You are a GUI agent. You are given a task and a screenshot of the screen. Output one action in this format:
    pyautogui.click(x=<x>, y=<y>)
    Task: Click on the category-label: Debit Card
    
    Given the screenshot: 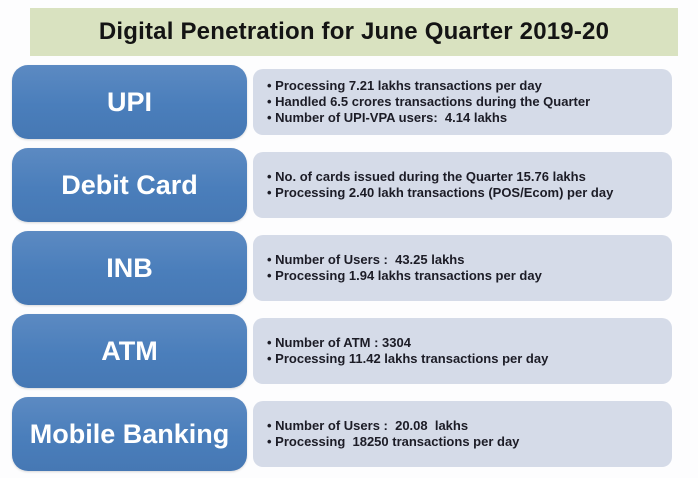 What is the action you would take?
    pyautogui.click(x=129, y=184)
    